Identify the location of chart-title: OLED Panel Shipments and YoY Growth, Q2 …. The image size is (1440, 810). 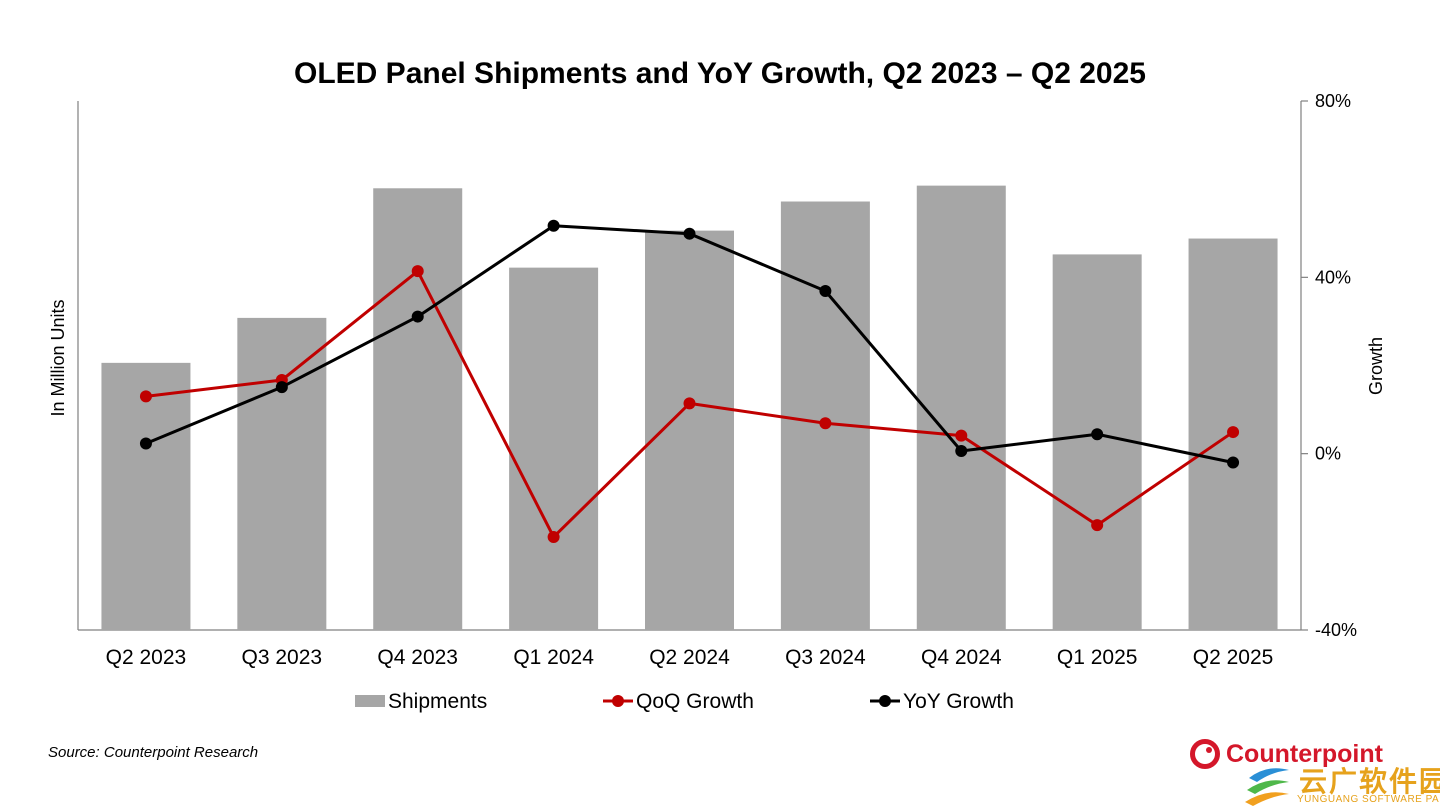
(720, 73).